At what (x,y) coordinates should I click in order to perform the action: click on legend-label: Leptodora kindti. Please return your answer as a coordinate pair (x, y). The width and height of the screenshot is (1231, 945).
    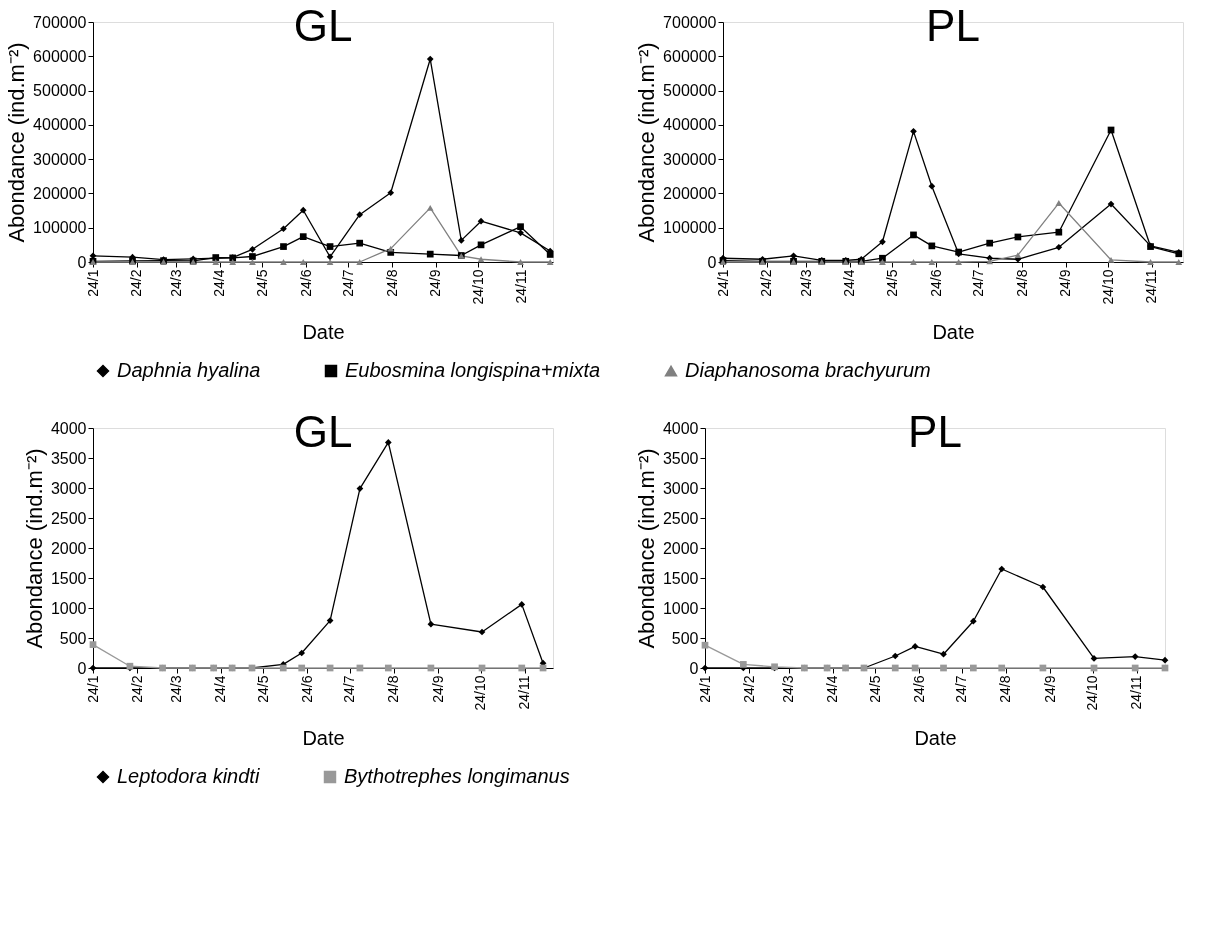
    Looking at the image, I should click on (188, 776).